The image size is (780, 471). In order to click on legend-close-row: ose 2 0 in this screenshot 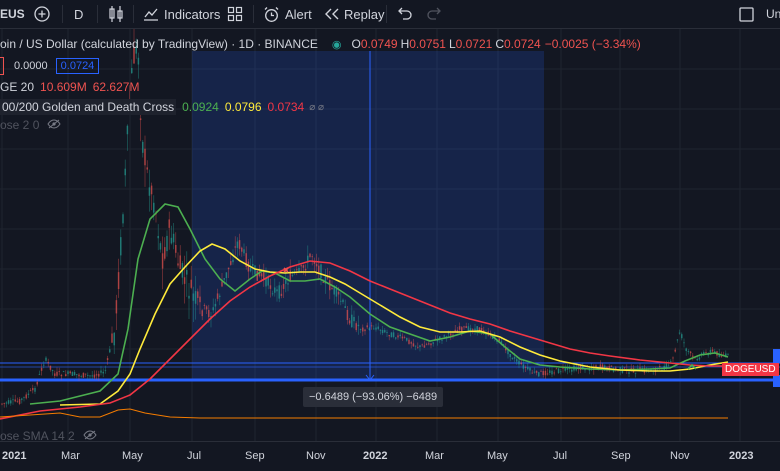, I will do `click(30, 125)`.